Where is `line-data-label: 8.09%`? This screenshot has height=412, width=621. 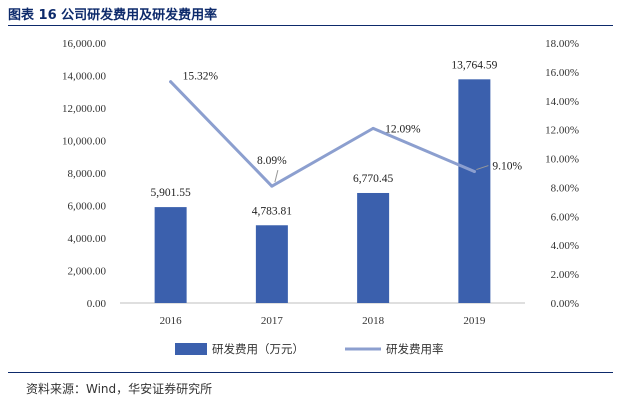
line-data-label: 8.09% is located at coordinates (272, 161).